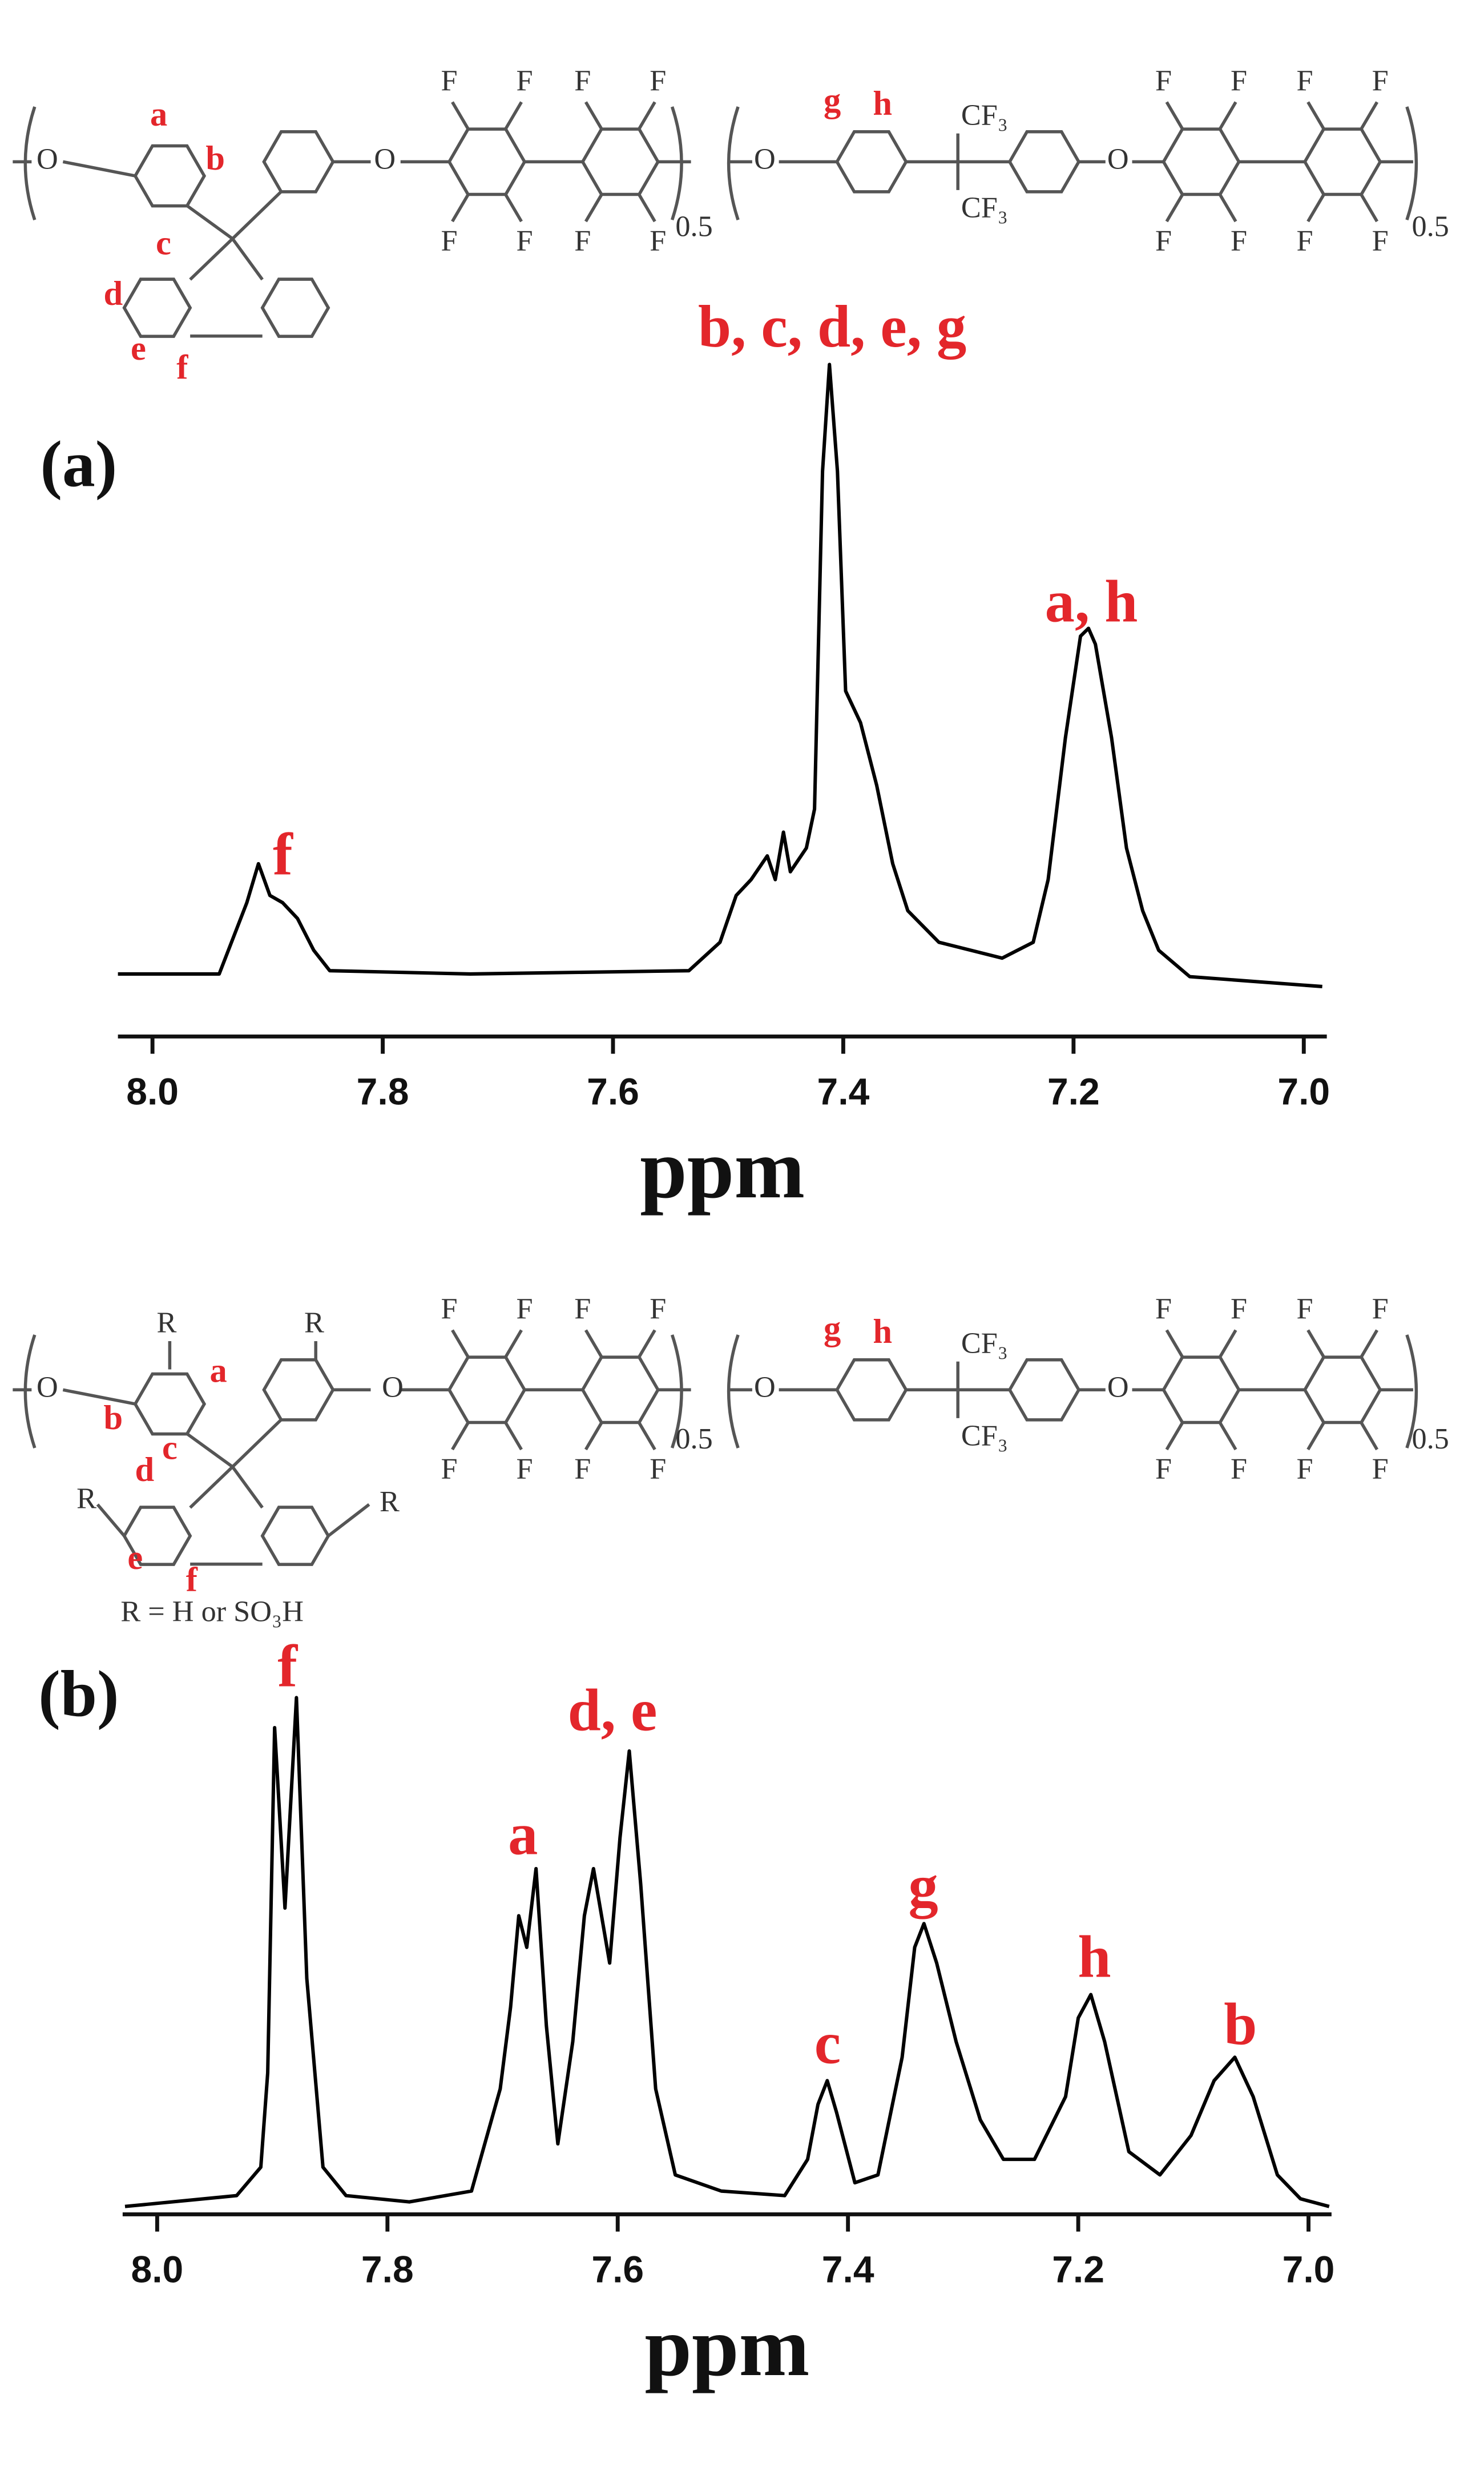  Describe the element at coordinates (1303, 1092) in the screenshot. I see `x-tick-label: 7.0` at that location.